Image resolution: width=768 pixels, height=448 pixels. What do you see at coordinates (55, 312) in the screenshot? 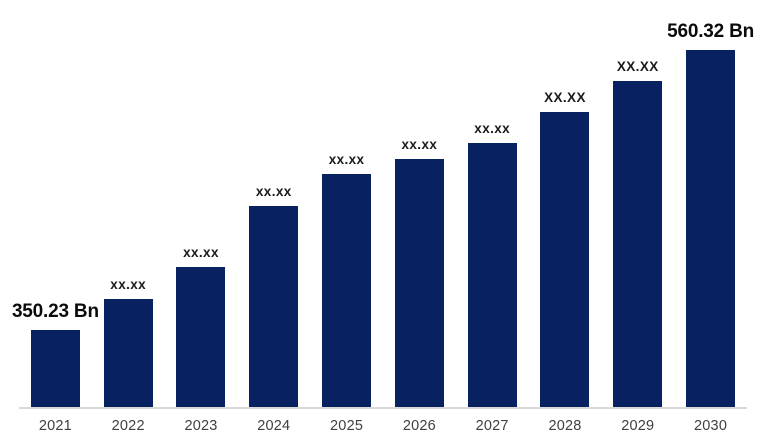
I see `bar-value-label-2021: 350.23 Bn` at bounding box center [55, 312].